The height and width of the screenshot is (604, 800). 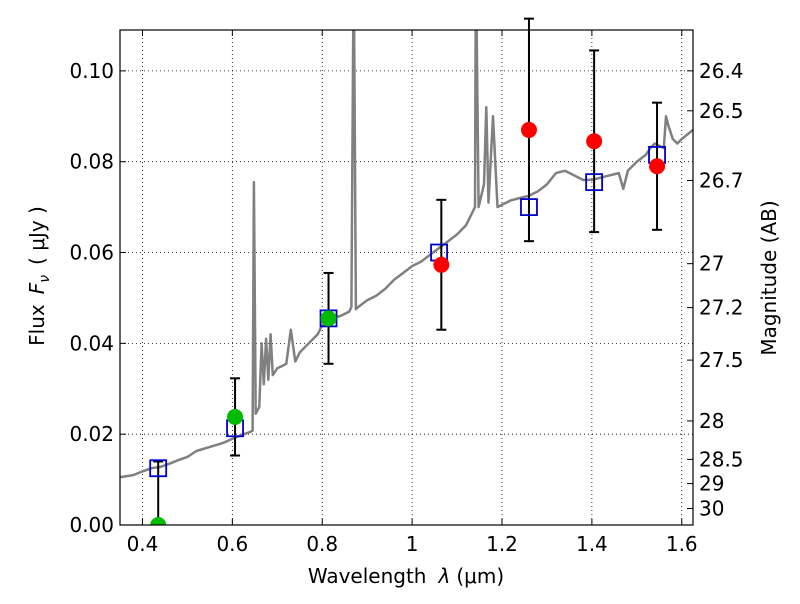 I want to click on magnitude-tick-label: 27, so click(x=711, y=264).